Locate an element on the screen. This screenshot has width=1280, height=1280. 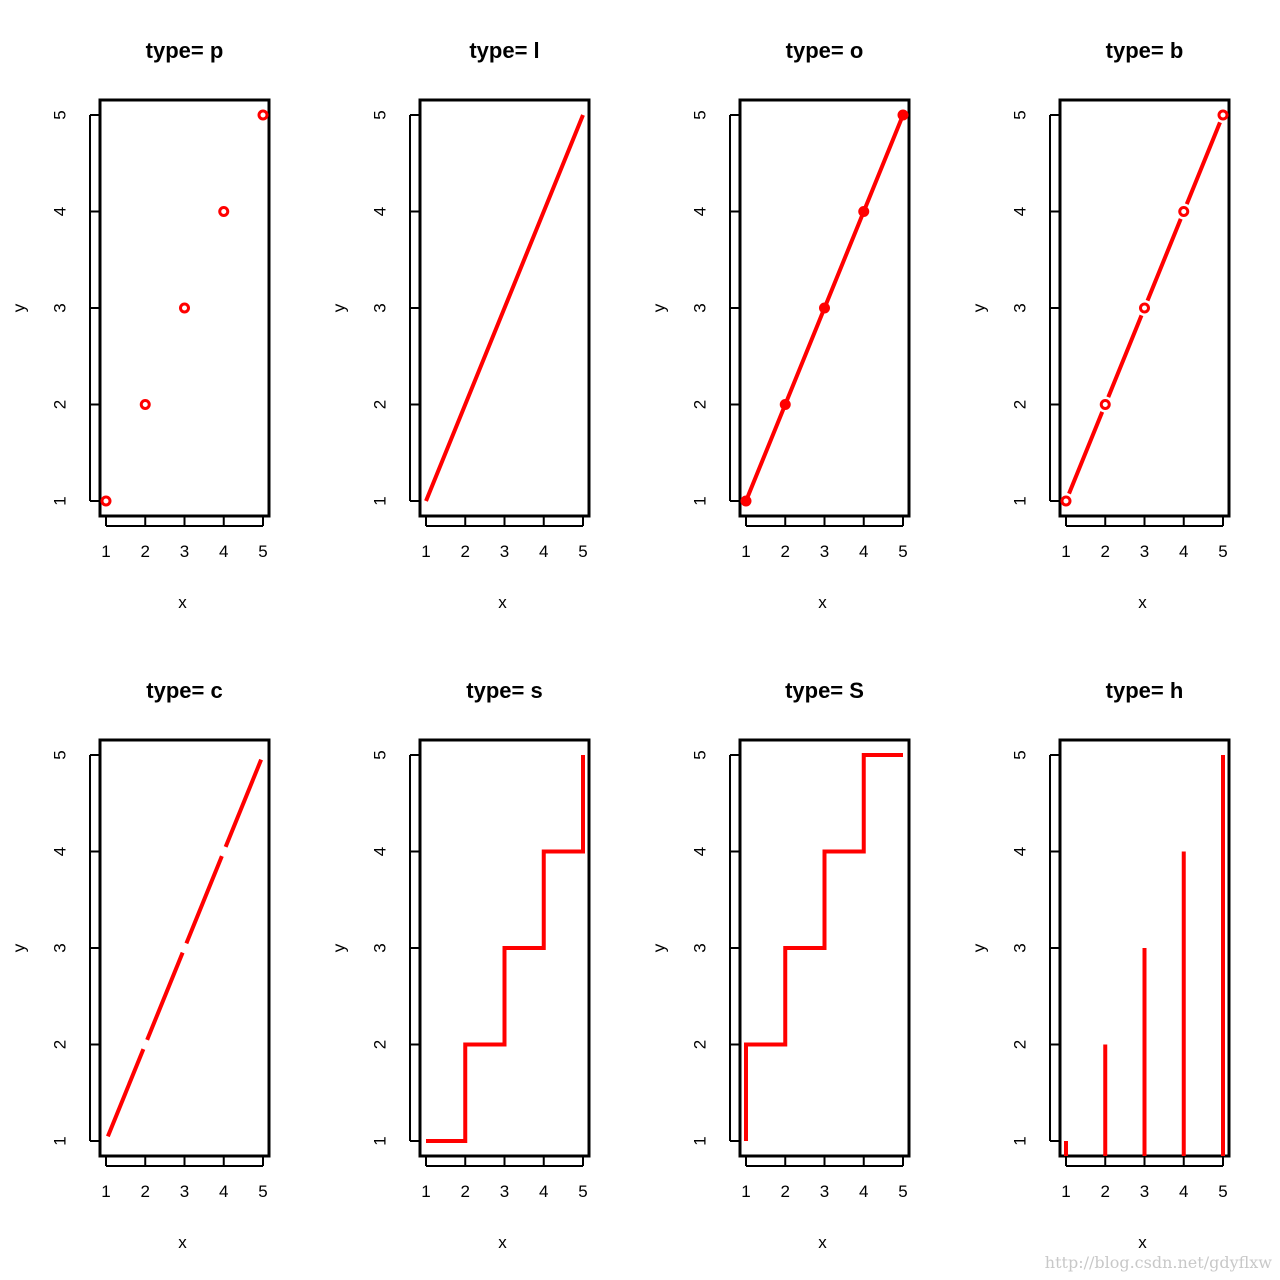
chart-panel-8: type= h 1 2 3 4 5 1 2 3 4 5 x y is located at coordinates (1100, 965).